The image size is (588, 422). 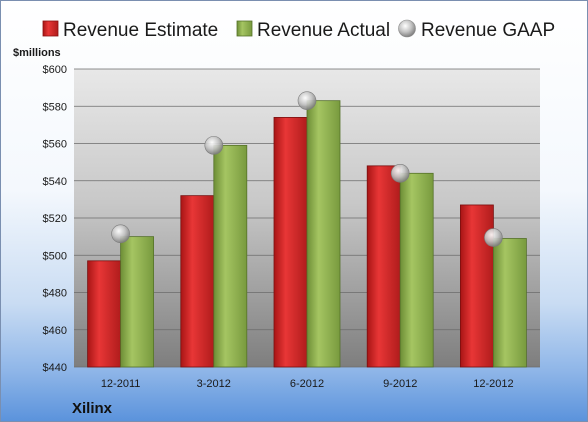 What do you see at coordinates (55, 70) in the screenshot?
I see `y-tick-label: $600` at bounding box center [55, 70].